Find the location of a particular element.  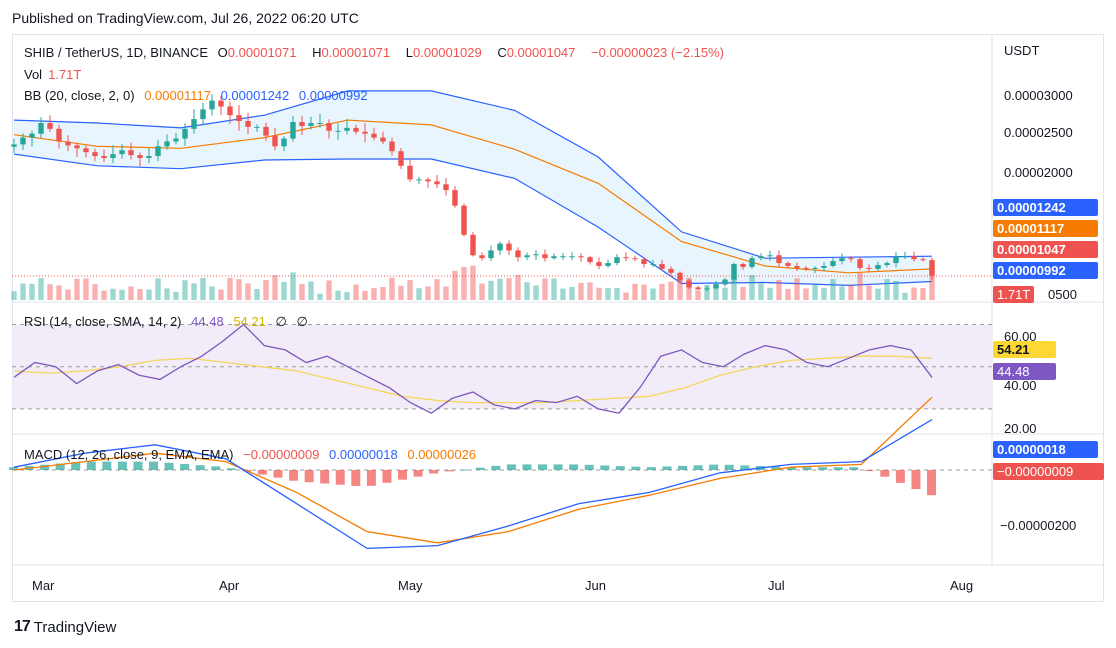

bb-label: BB (20, close, 2, 0) is located at coordinates (79, 95).